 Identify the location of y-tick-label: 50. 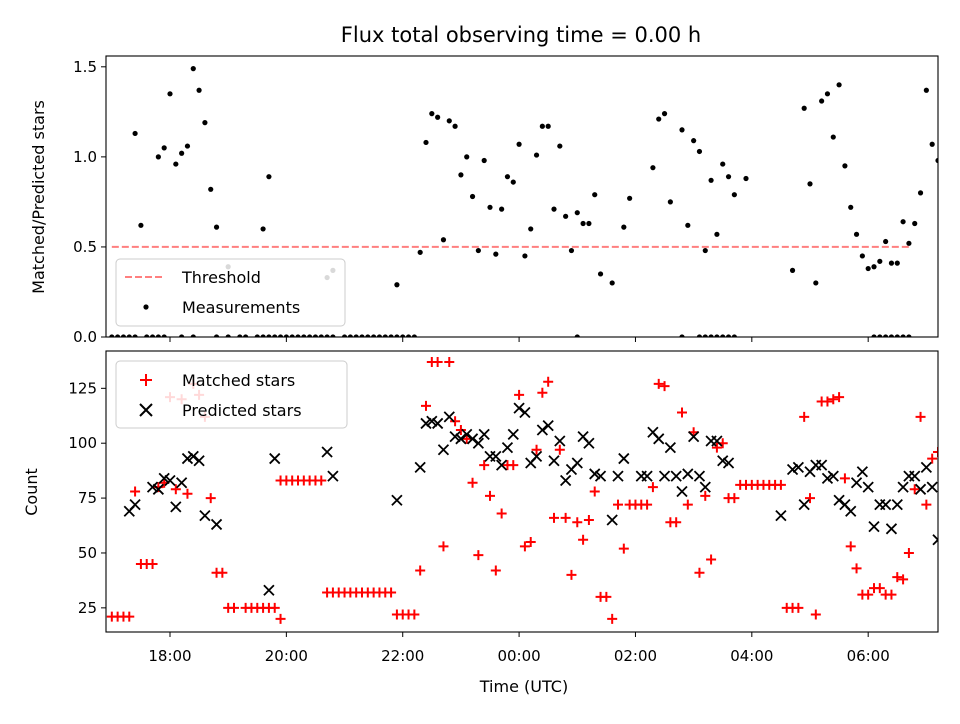
(87, 553).